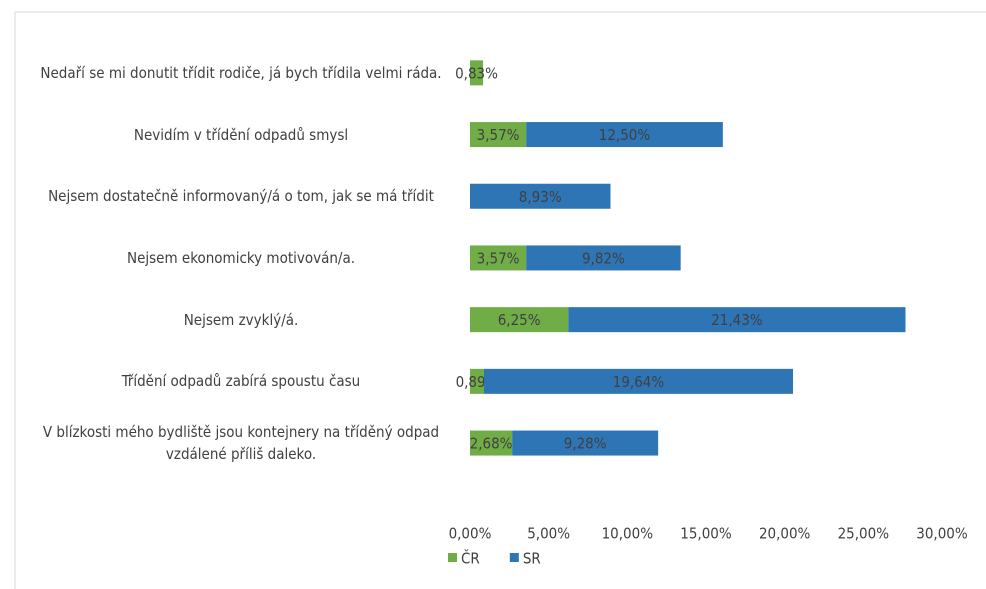 This screenshot has width=986, height=589. Describe the element at coordinates (785, 534) in the screenshot. I see `x-tick-label: 20,00%` at that location.